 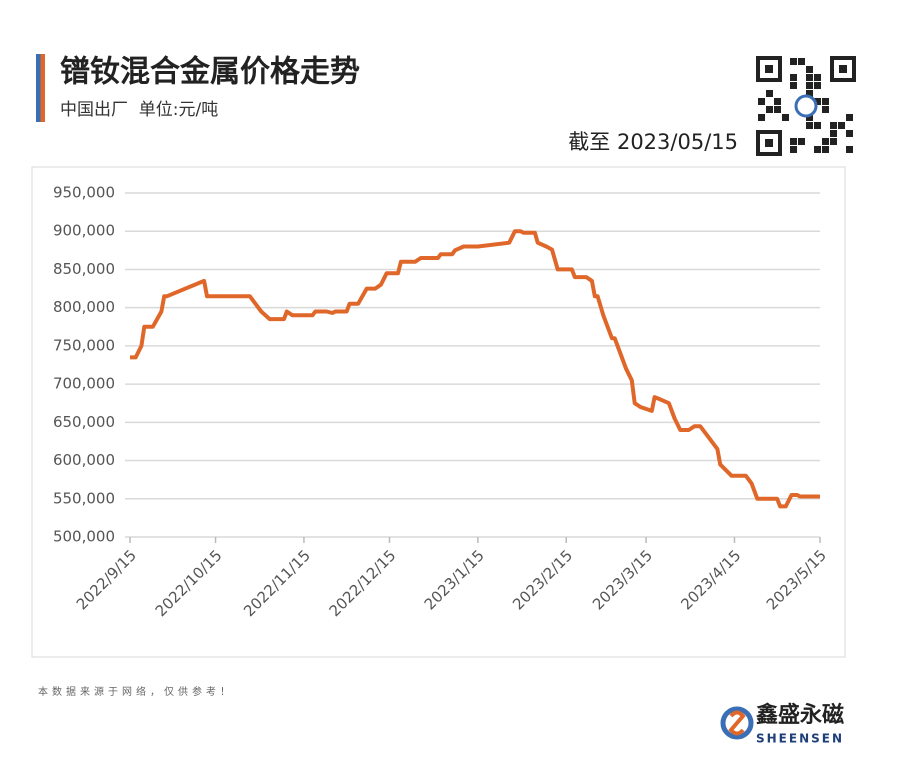 I want to click on y-tick-label: 550,000, so click(x=84, y=498).